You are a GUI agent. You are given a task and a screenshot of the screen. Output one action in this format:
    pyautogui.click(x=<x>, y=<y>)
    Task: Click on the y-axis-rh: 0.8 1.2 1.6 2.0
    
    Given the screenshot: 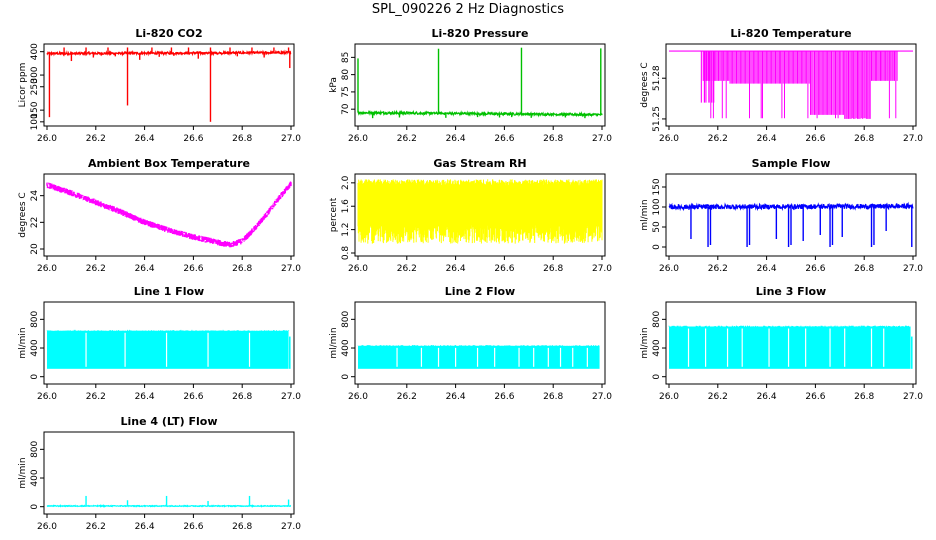 What is the action you would take?
    pyautogui.click(x=348, y=217)
    